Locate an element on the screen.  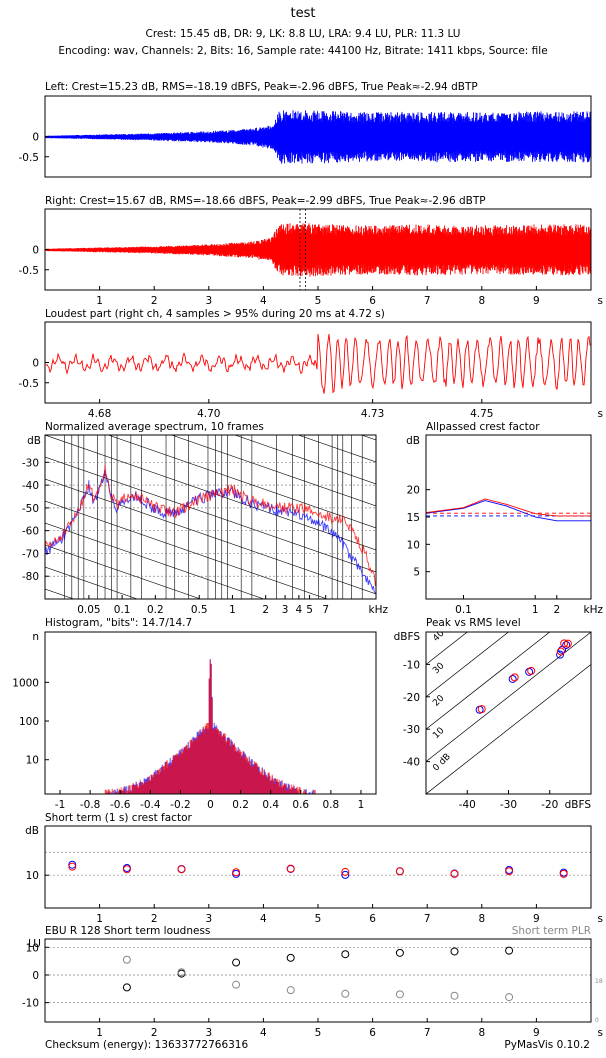
diagonal-label: 20 is located at coordinates (438, 700).